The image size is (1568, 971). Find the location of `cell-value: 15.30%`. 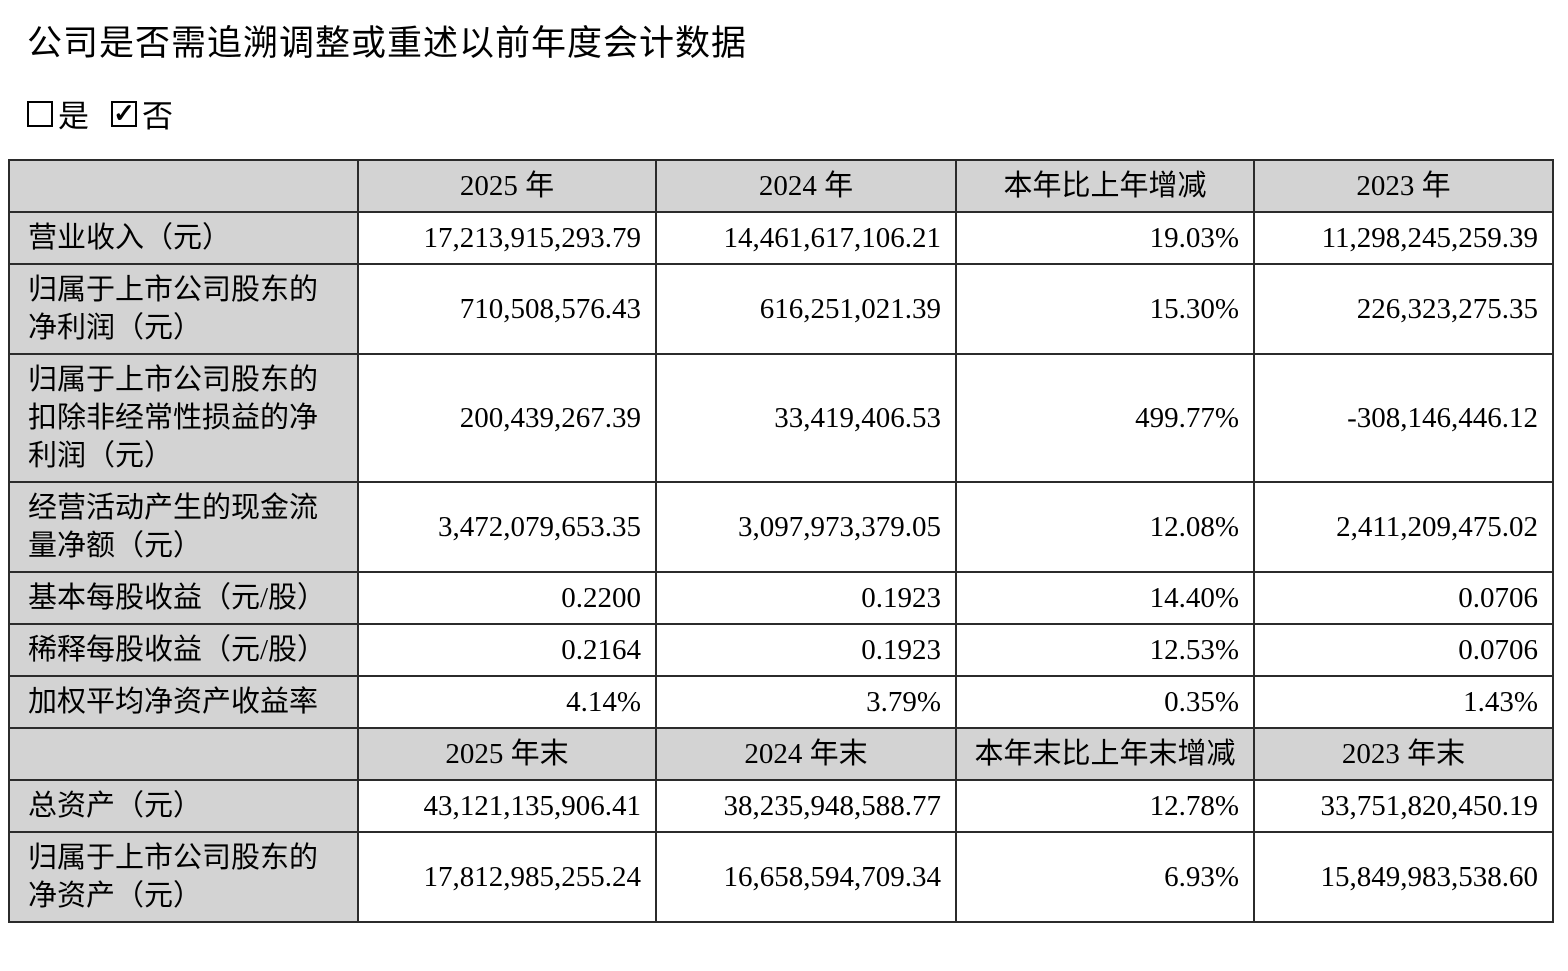

cell-value: 15.30% is located at coordinates (1105, 309).